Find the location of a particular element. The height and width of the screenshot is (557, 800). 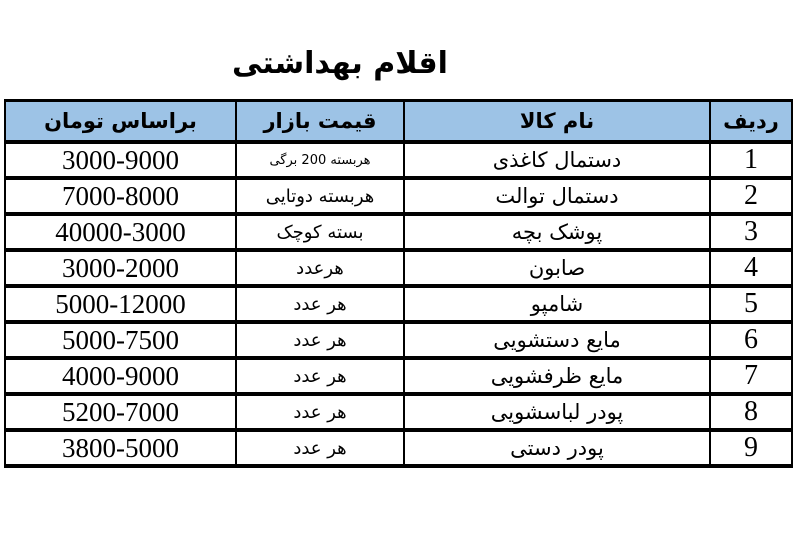

price-range-cell: 4000-9000 is located at coordinates (120, 376).